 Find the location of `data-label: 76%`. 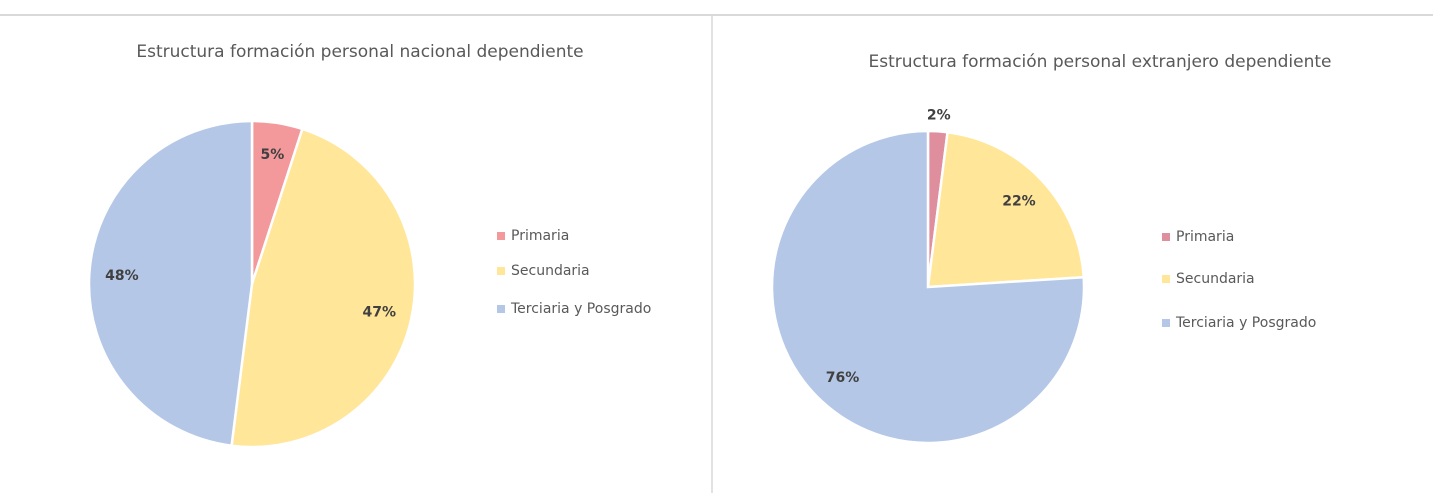

data-label: 76% is located at coordinates (843, 378).